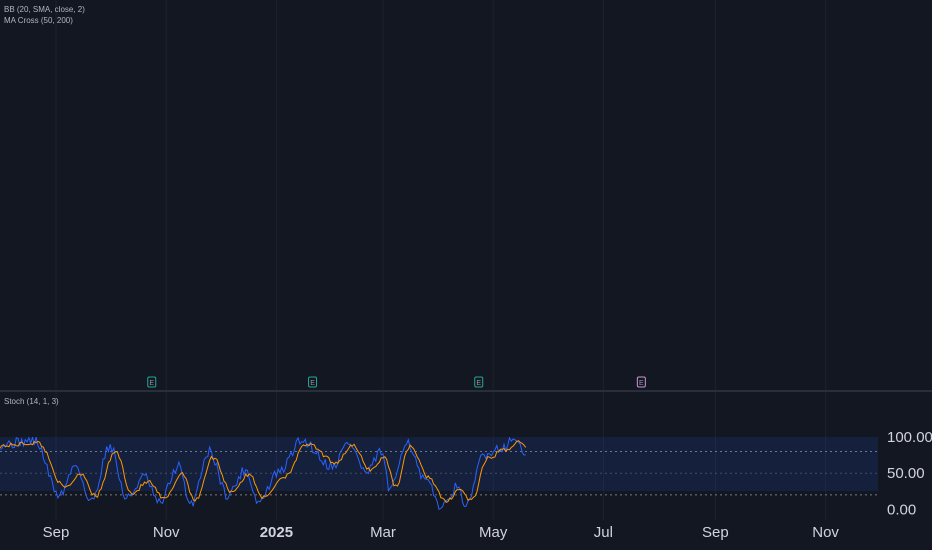  I want to click on stoch-lines, so click(263, 473).